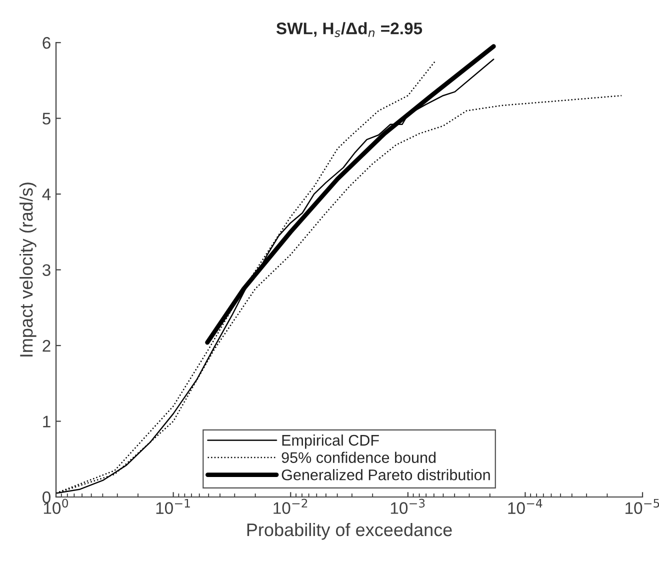 The image size is (659, 568). Describe the element at coordinates (407, 506) in the screenshot. I see `x-tick-label: 10$^{−3}$` at that location.